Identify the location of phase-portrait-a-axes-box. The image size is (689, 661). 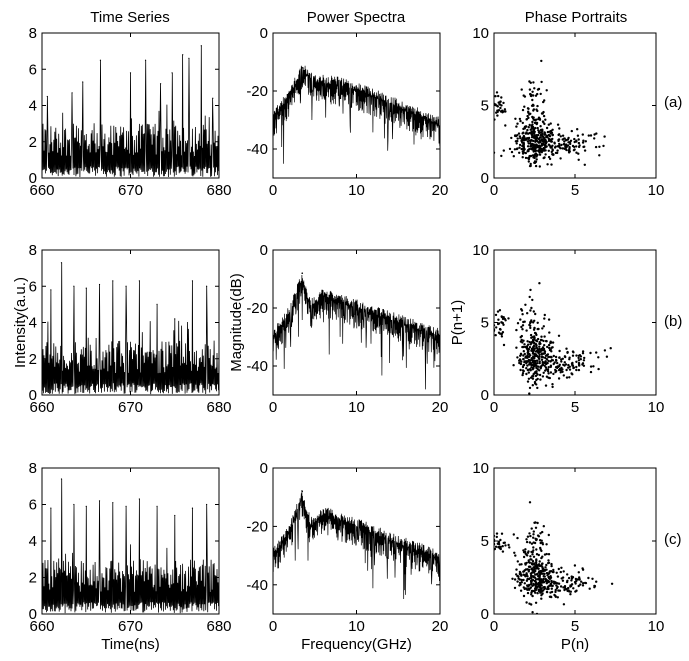
(575, 105).